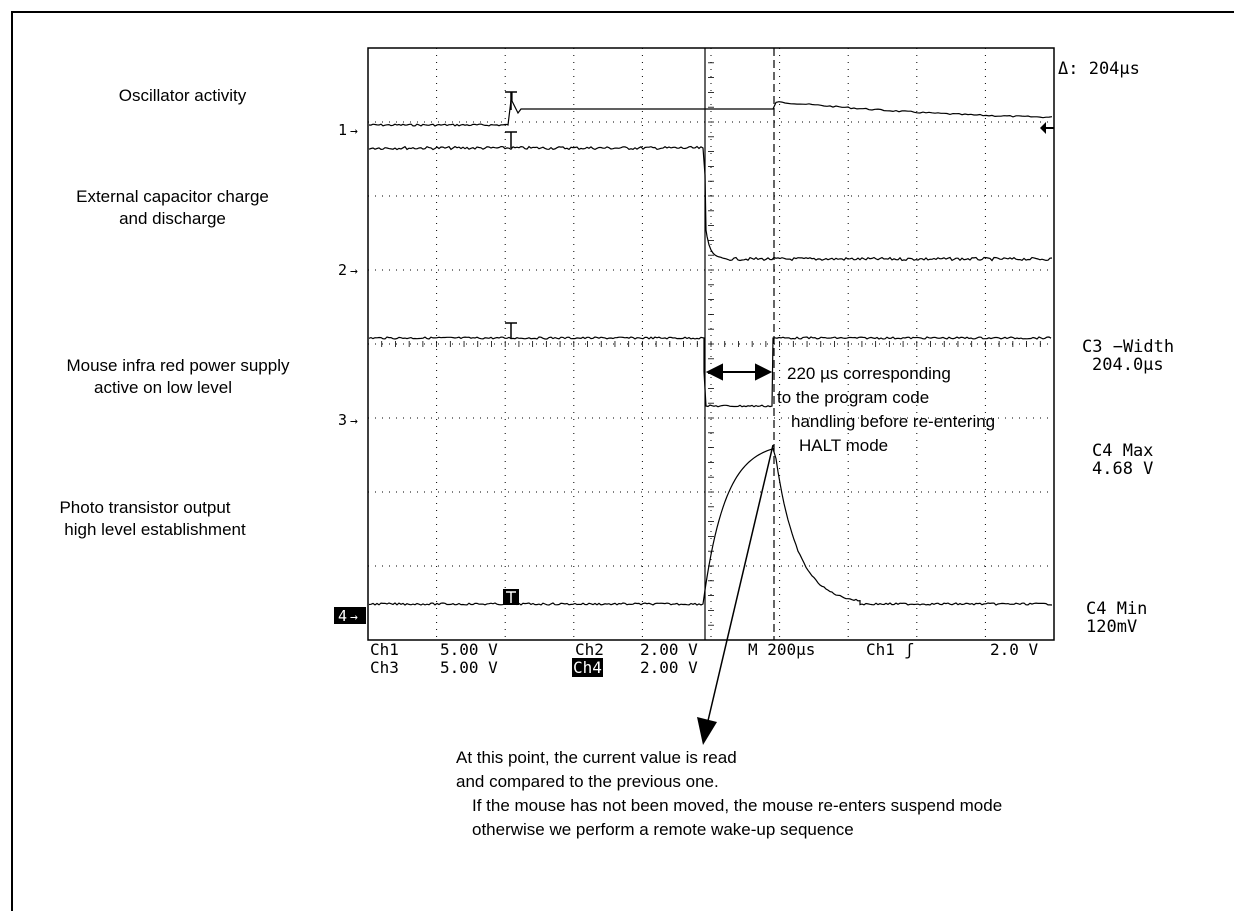 This screenshot has width=1234, height=911. I want to click on scale-ch1-volts: 5.00 V, so click(469, 649).